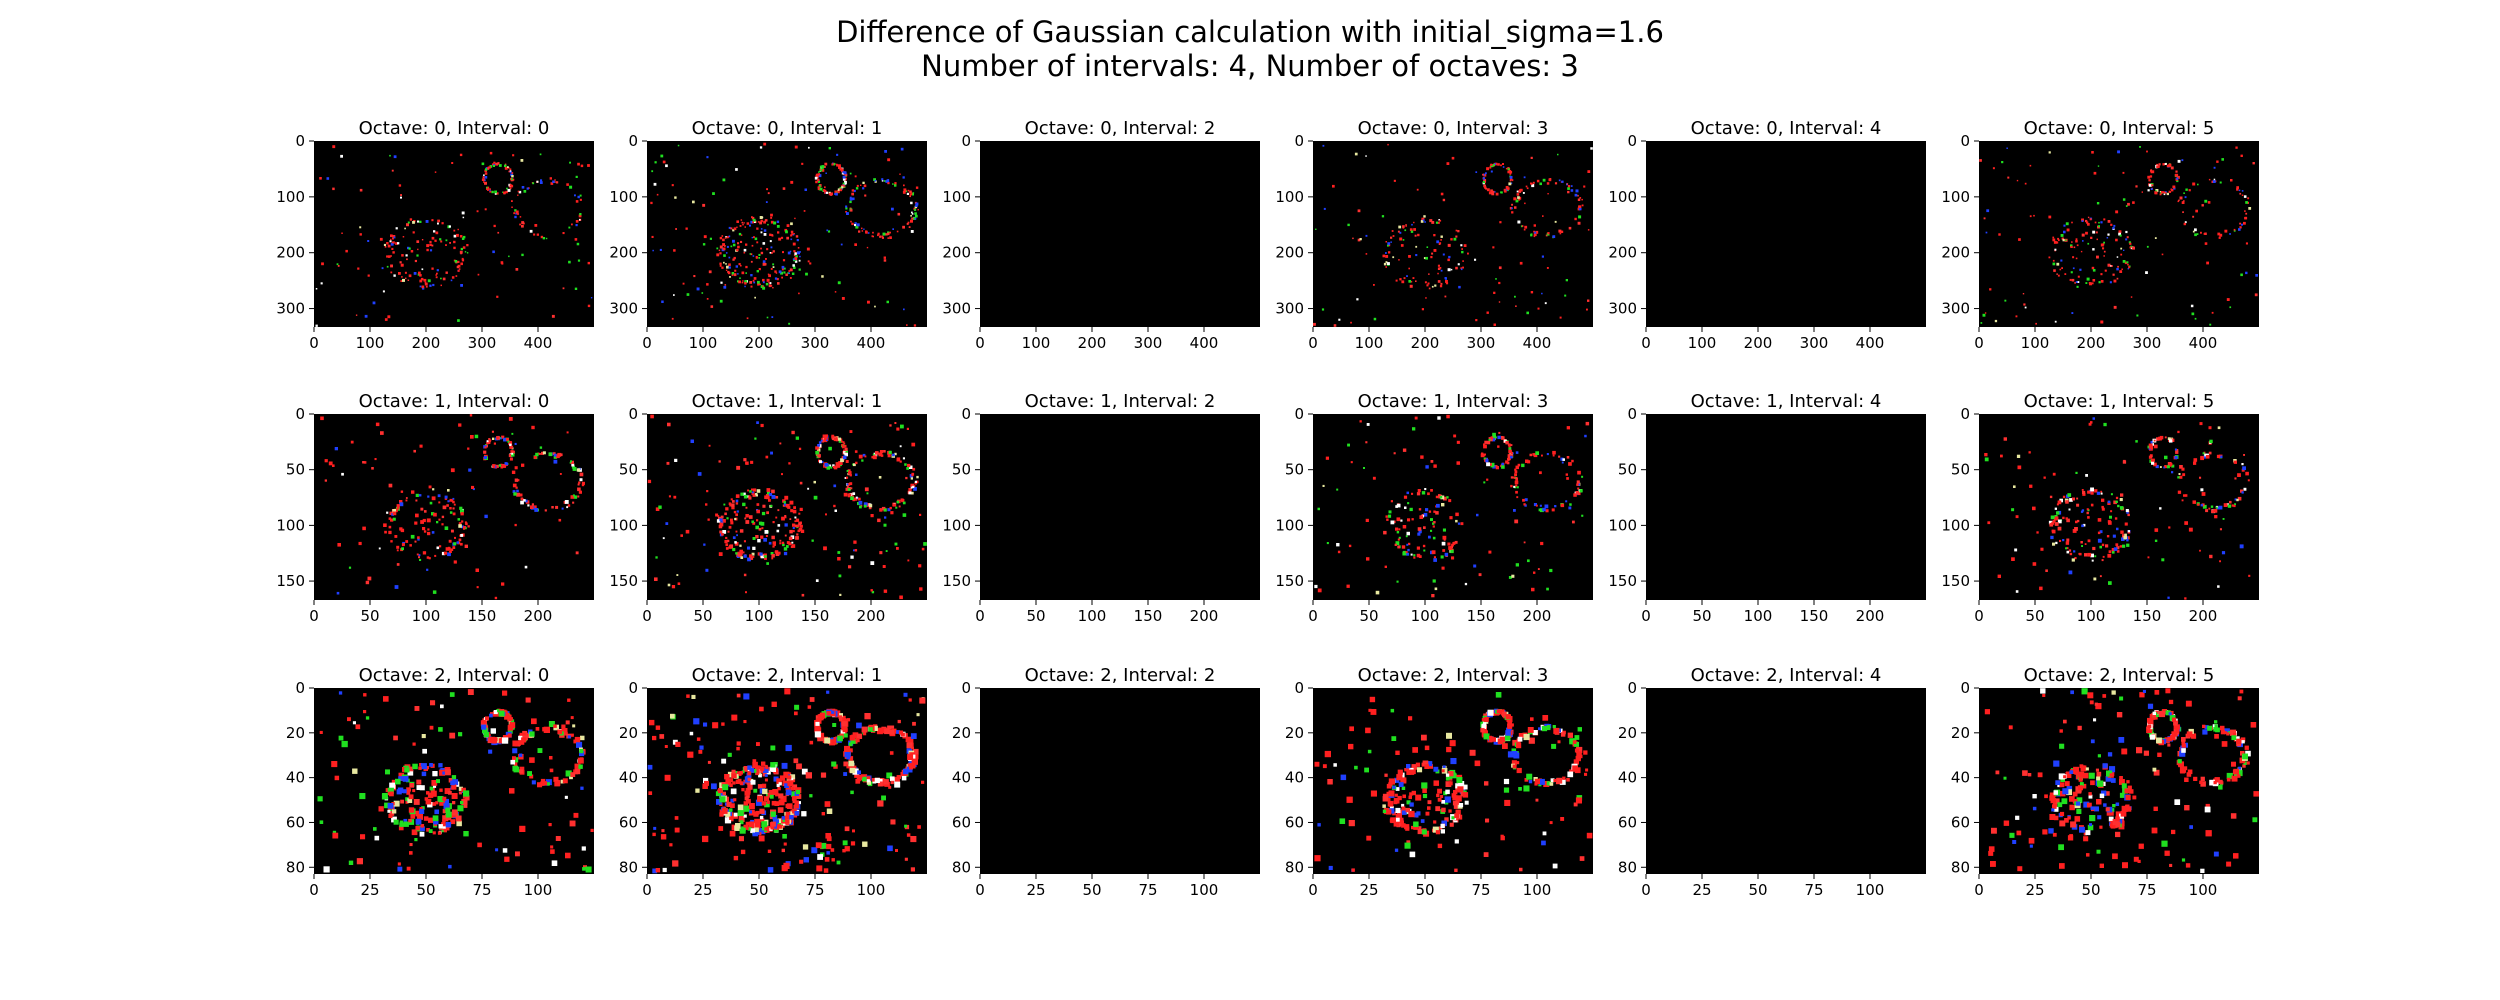 This screenshot has height=1000, width=2500. I want to click on x-tick-label: 0, so click(1646, 890).